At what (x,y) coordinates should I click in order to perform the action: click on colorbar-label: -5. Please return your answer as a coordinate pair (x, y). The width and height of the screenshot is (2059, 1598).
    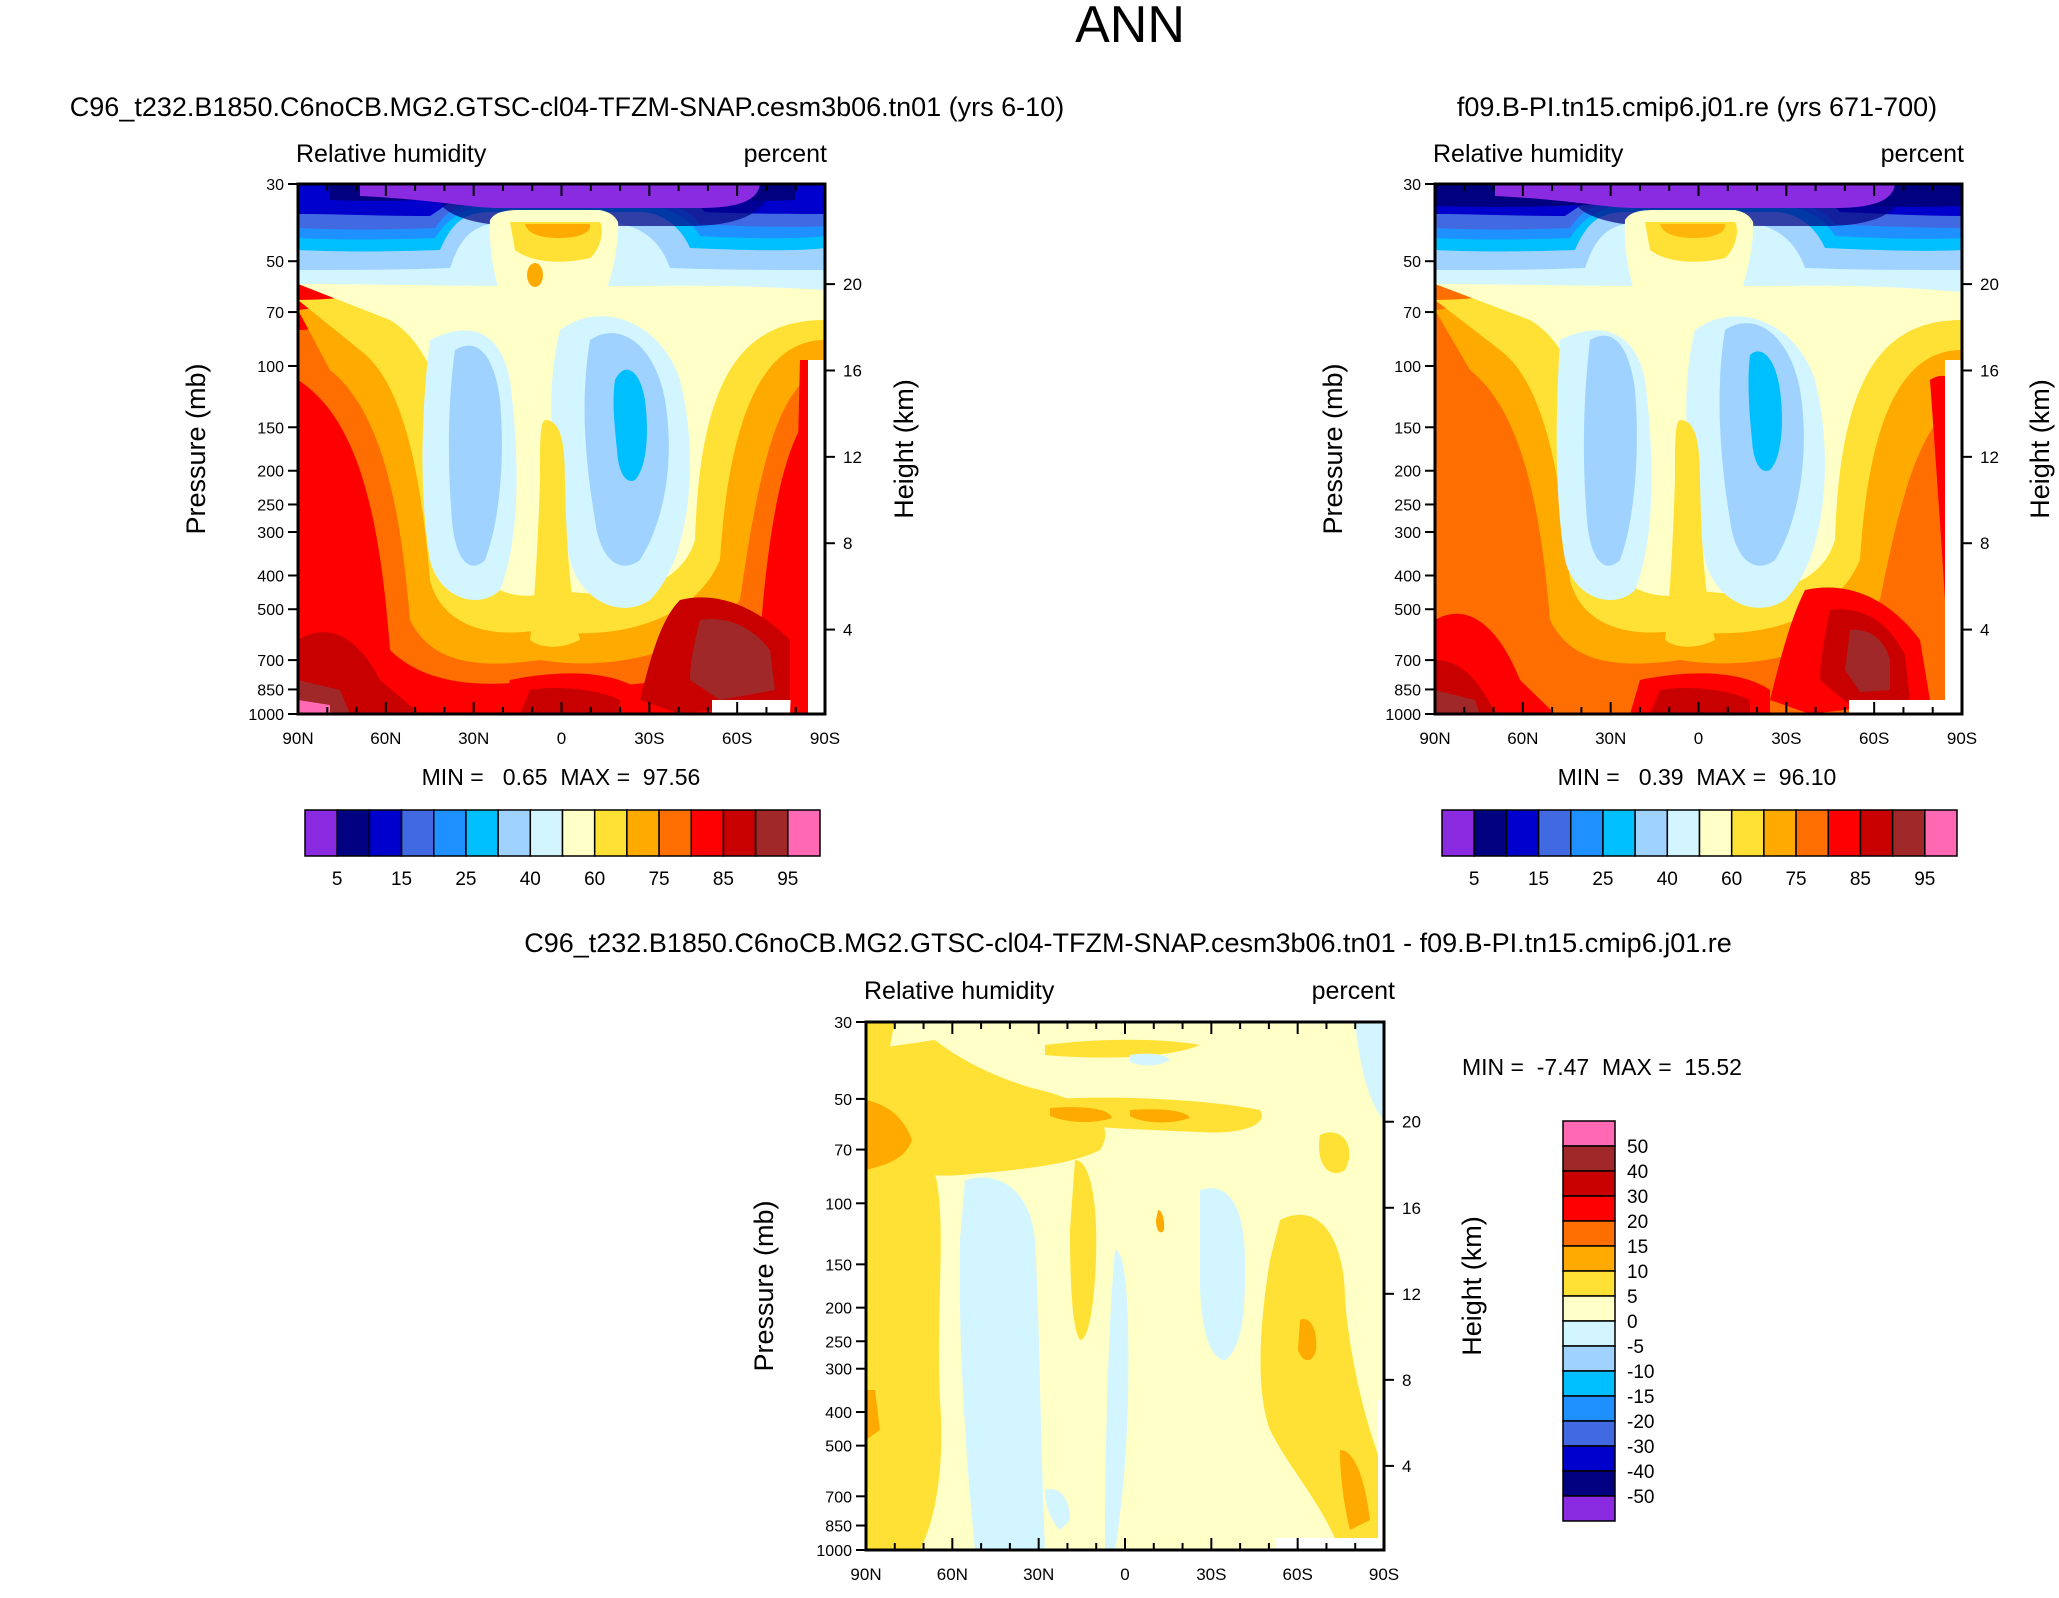
    Looking at the image, I should click on (1635, 1347).